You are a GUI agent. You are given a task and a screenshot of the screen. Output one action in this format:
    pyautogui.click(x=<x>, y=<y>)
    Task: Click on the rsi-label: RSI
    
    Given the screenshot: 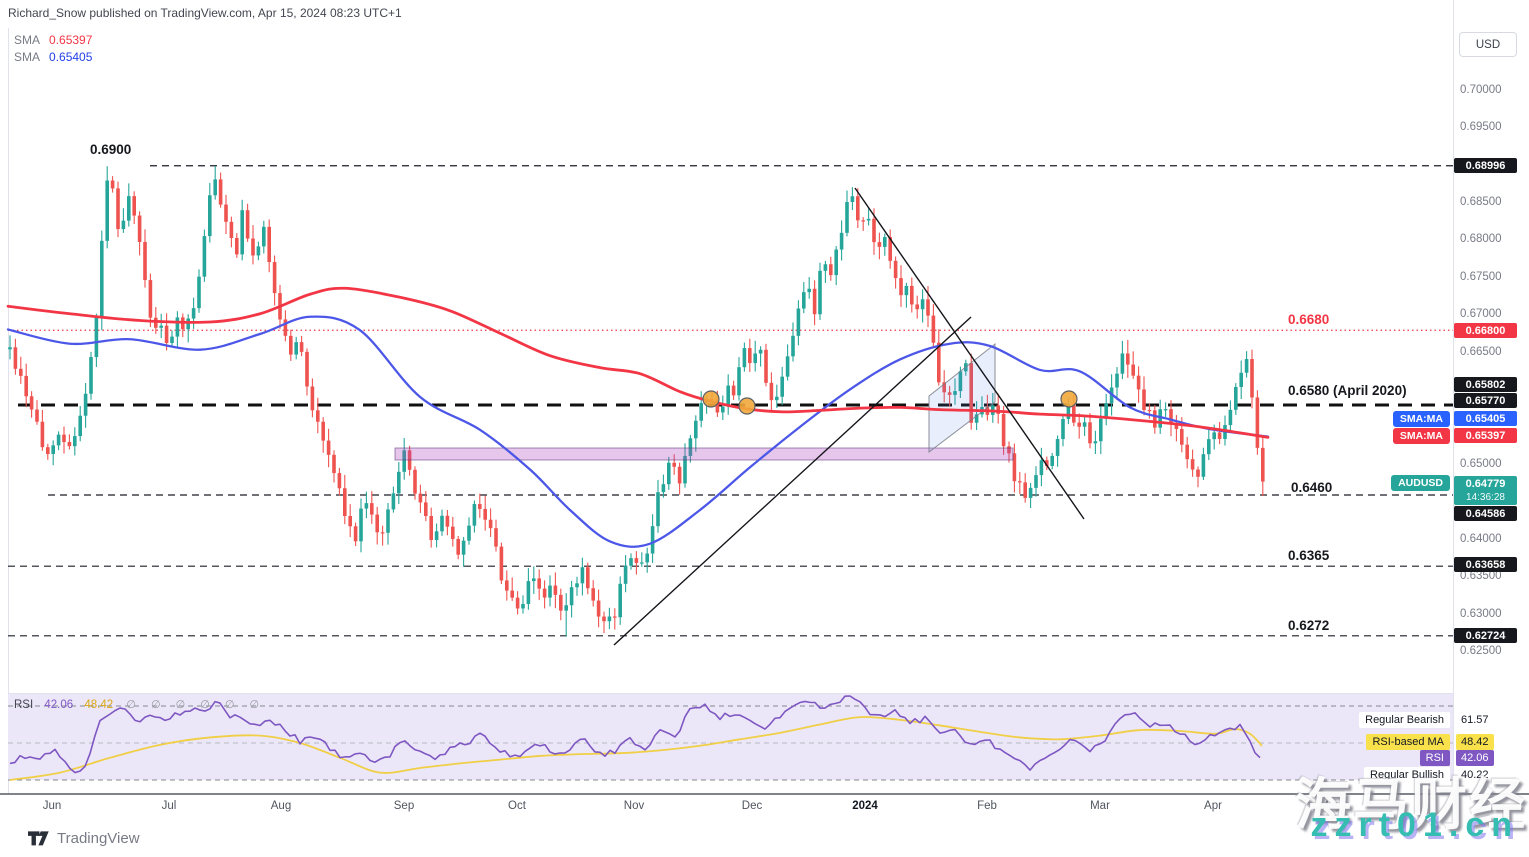 What is the action you would take?
    pyautogui.click(x=24, y=705)
    